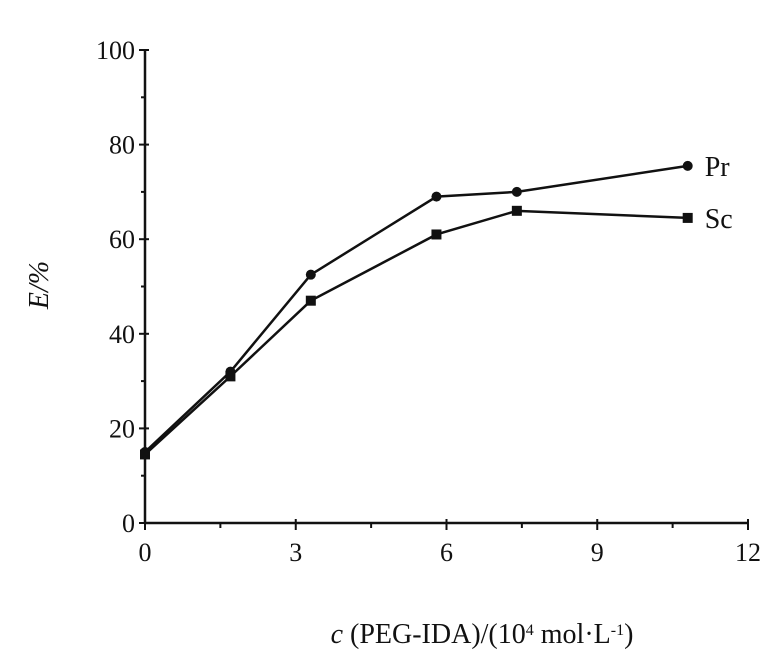 The width and height of the screenshot is (776, 662). Describe the element at coordinates (719, 219) in the screenshot. I see `series-label-sc: Sc` at that location.